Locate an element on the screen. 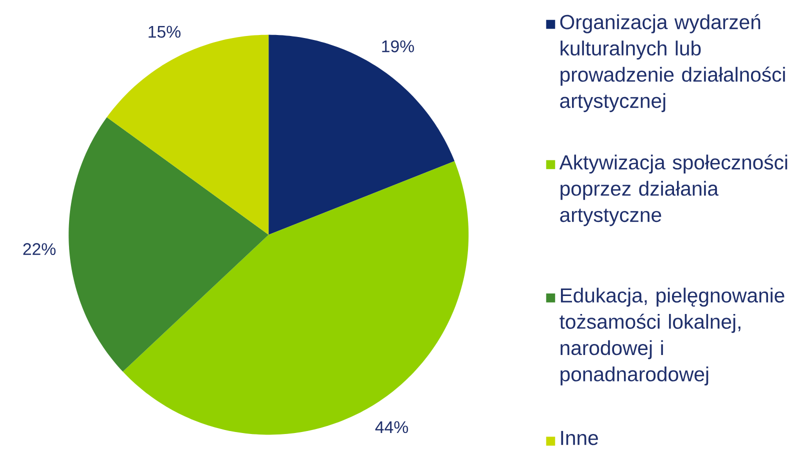 The width and height of the screenshot is (808, 449). data-label: 15% is located at coordinates (164, 32).